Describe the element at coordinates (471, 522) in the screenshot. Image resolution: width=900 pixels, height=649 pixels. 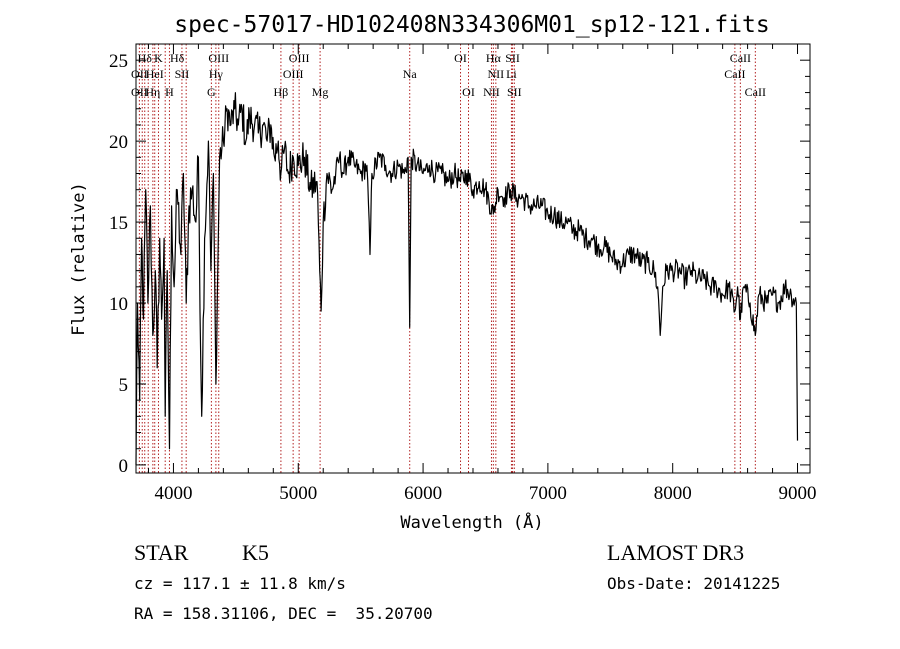
I see `x-axis-label: Wavelength (Å)` at that location.